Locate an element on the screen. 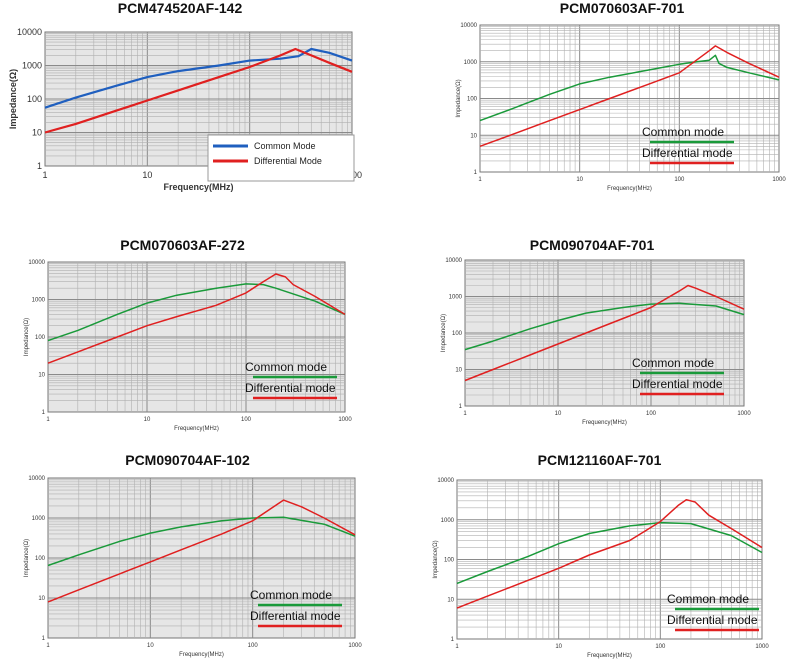  chart-title: PCM070603AF-272 is located at coordinates (182, 245).